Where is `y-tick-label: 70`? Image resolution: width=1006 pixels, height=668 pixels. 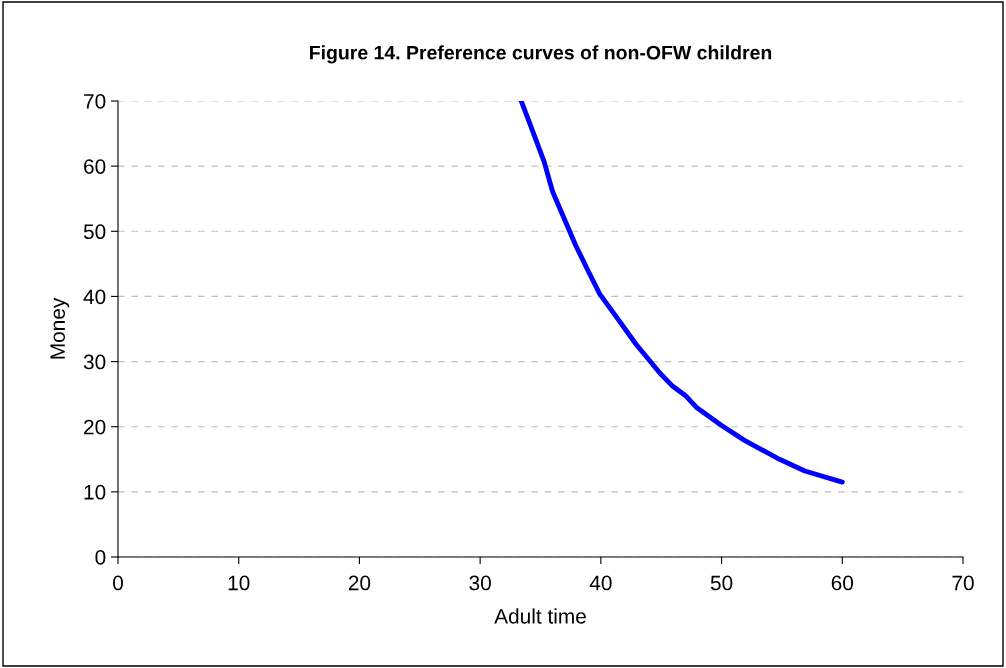
y-tick-label: 70 is located at coordinates (95, 101).